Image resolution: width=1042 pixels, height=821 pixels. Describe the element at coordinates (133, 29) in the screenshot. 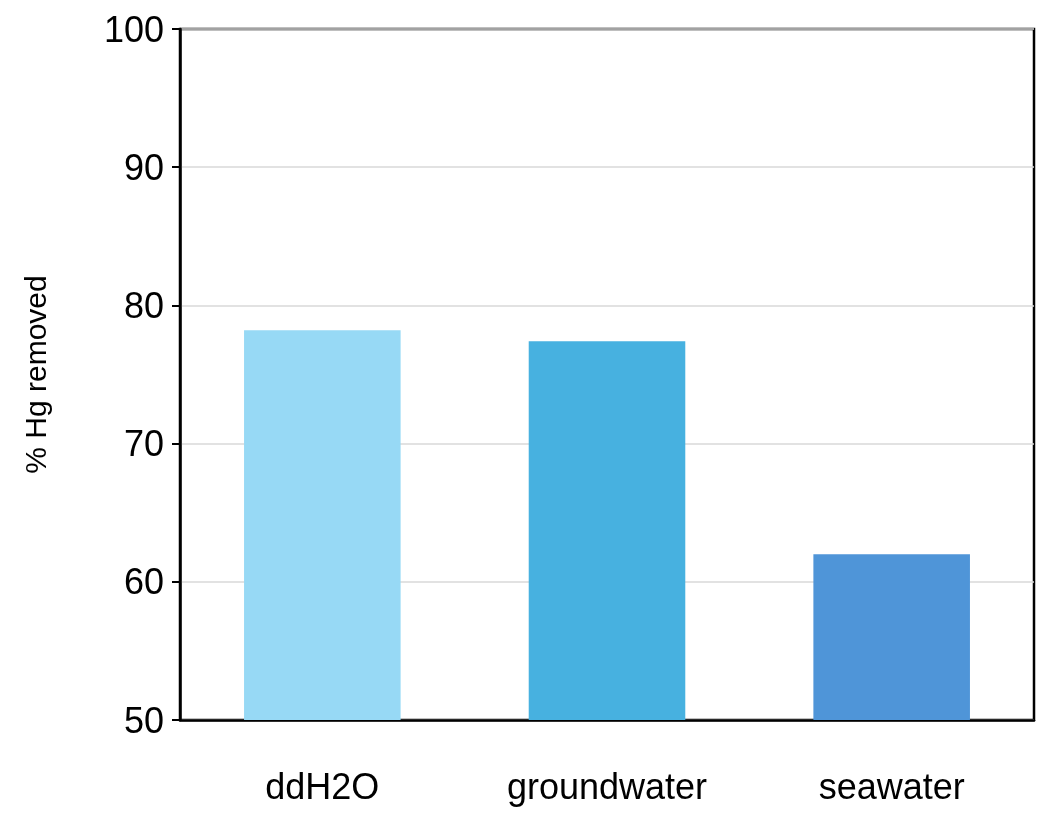

I see `y-tick-label: 100` at that location.